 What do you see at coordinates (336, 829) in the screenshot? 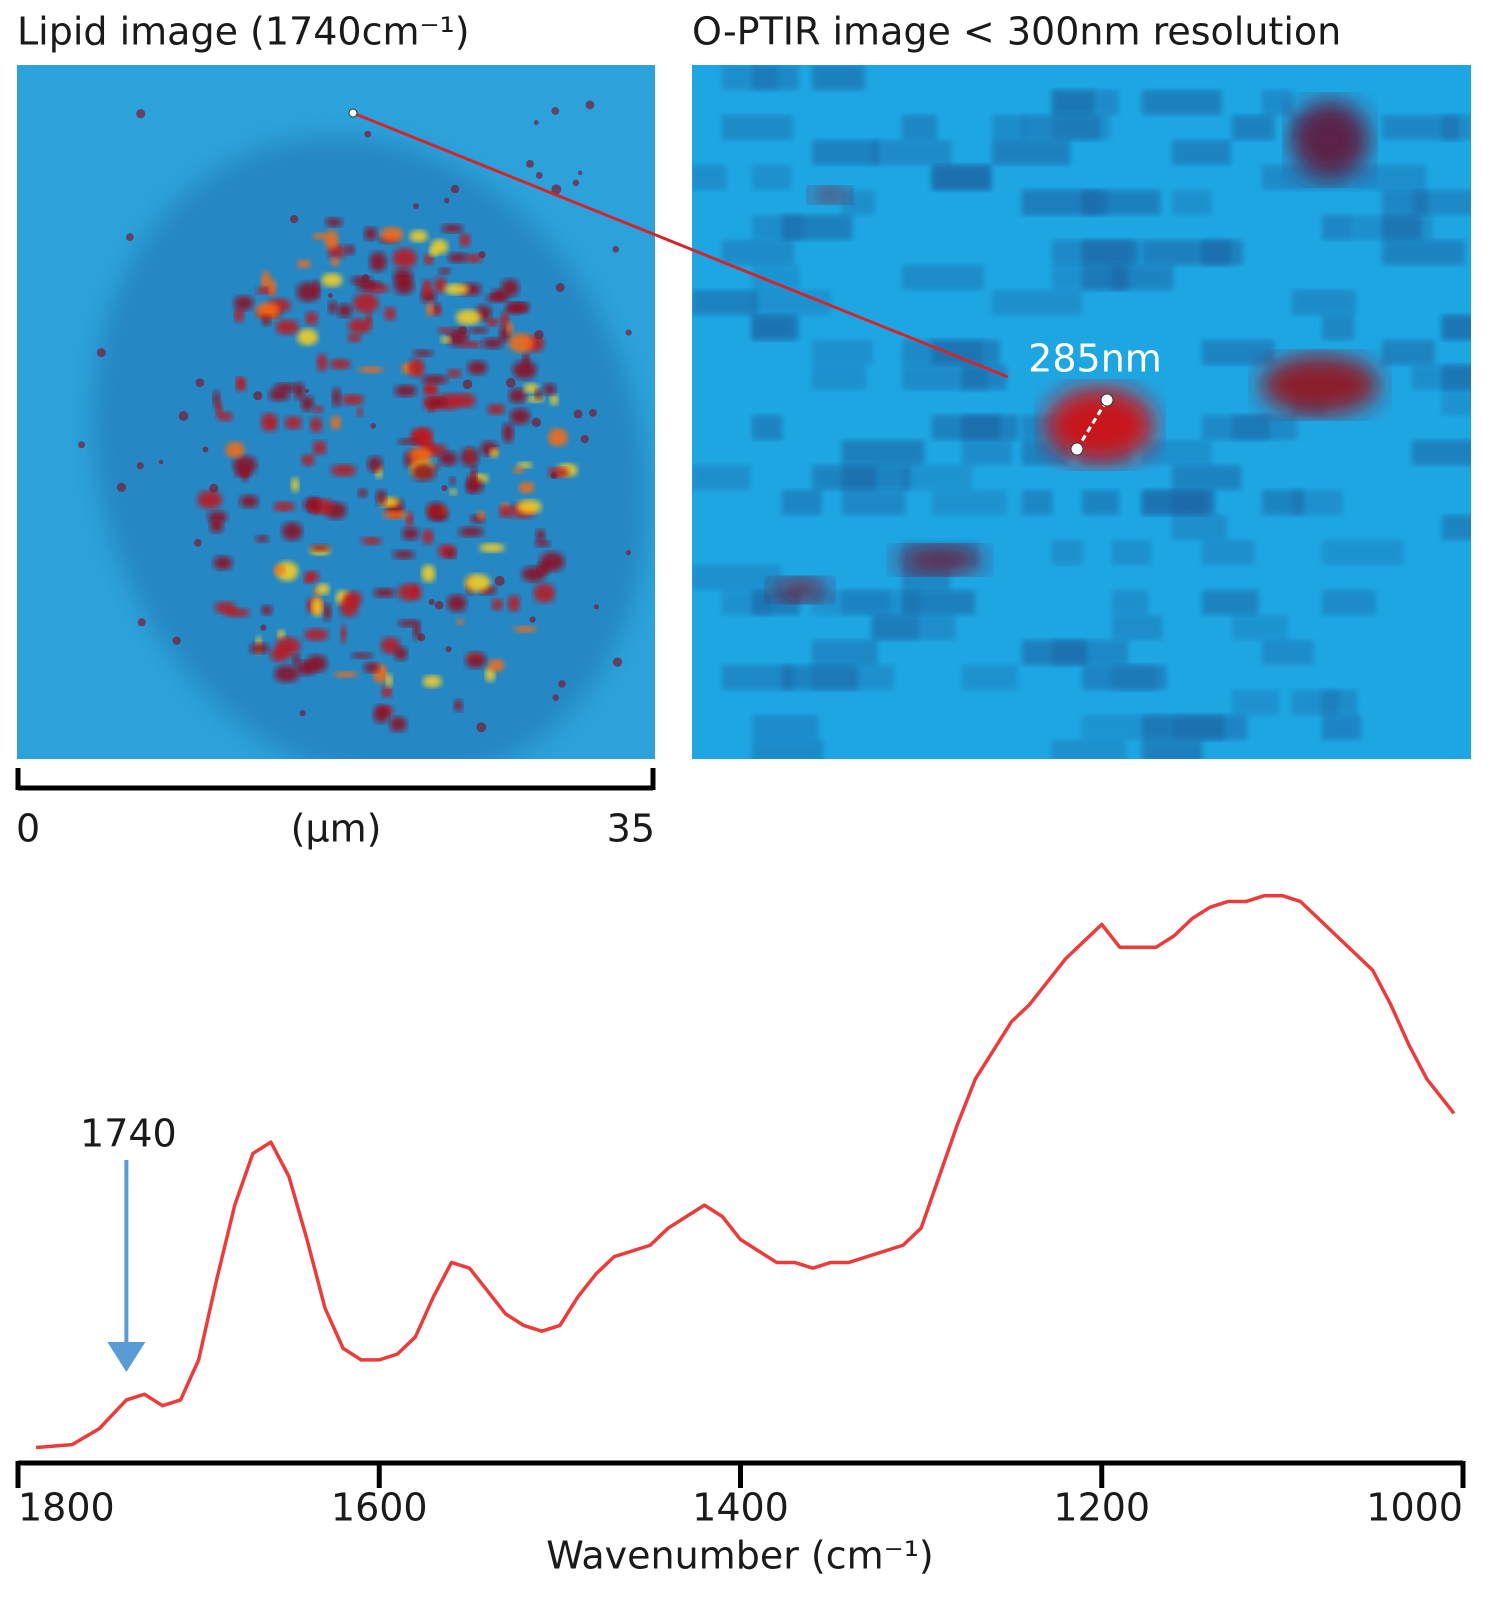
I see `scale-bar-label: (μm)` at bounding box center [336, 829].